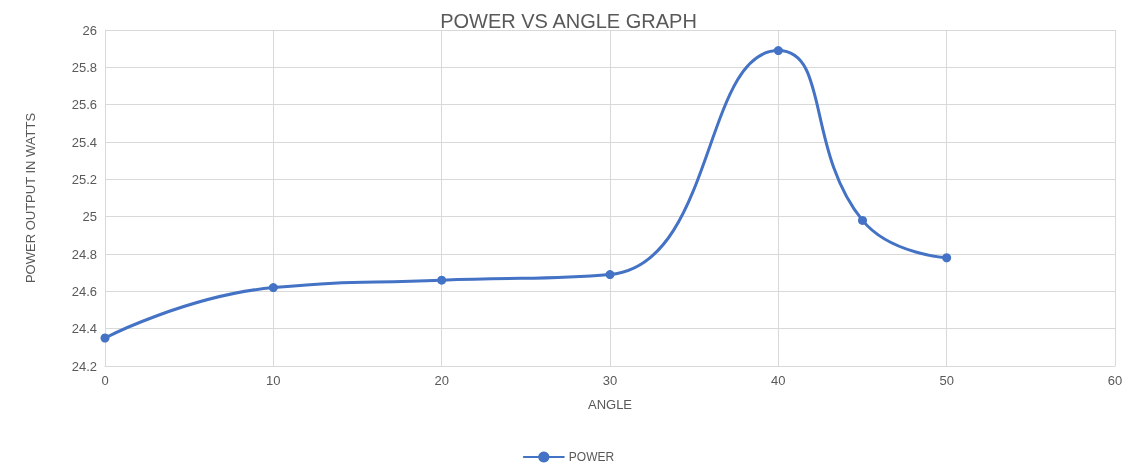 This screenshot has width=1137, height=474. Describe the element at coordinates (84, 67) in the screenshot. I see `y-tick-label: 25.8` at that location.